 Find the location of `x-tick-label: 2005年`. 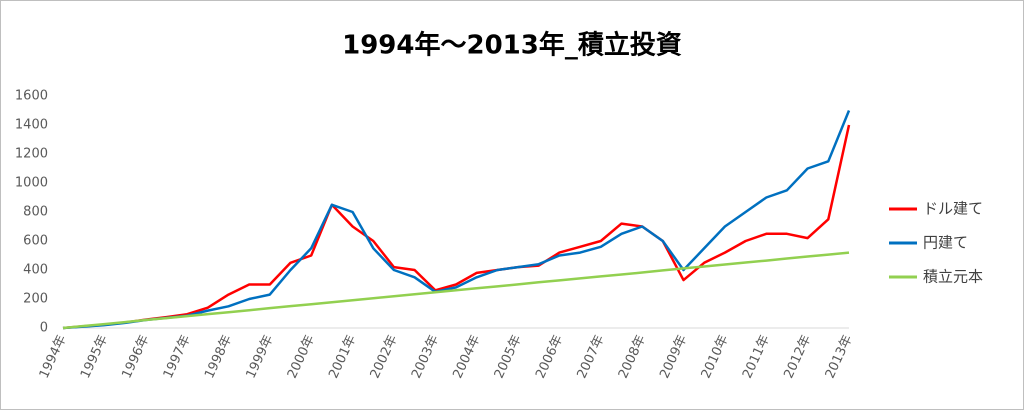

x-tick-label: 2005年 is located at coordinates (508, 357).